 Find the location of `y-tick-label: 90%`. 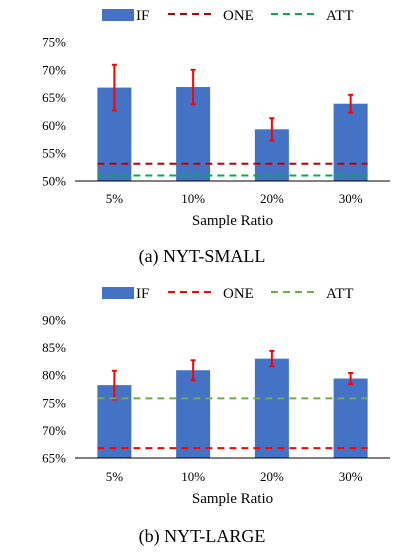

y-tick-label: 90% is located at coordinates (54, 320).